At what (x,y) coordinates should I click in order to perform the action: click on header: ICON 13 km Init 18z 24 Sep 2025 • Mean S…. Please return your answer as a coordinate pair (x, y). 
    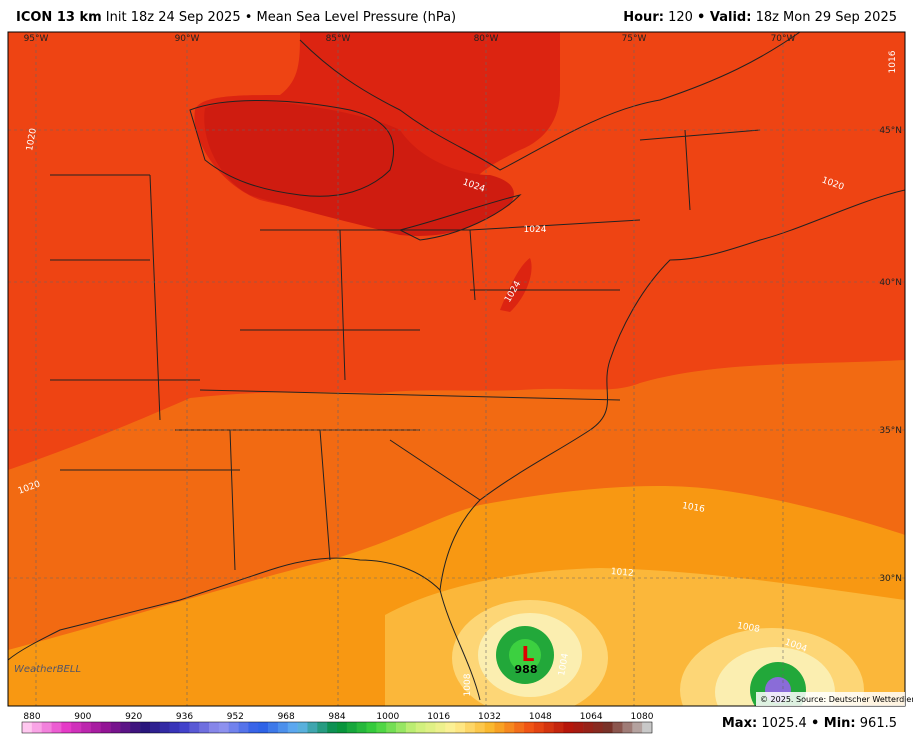
    Looking at the image, I should click on (456, 16).